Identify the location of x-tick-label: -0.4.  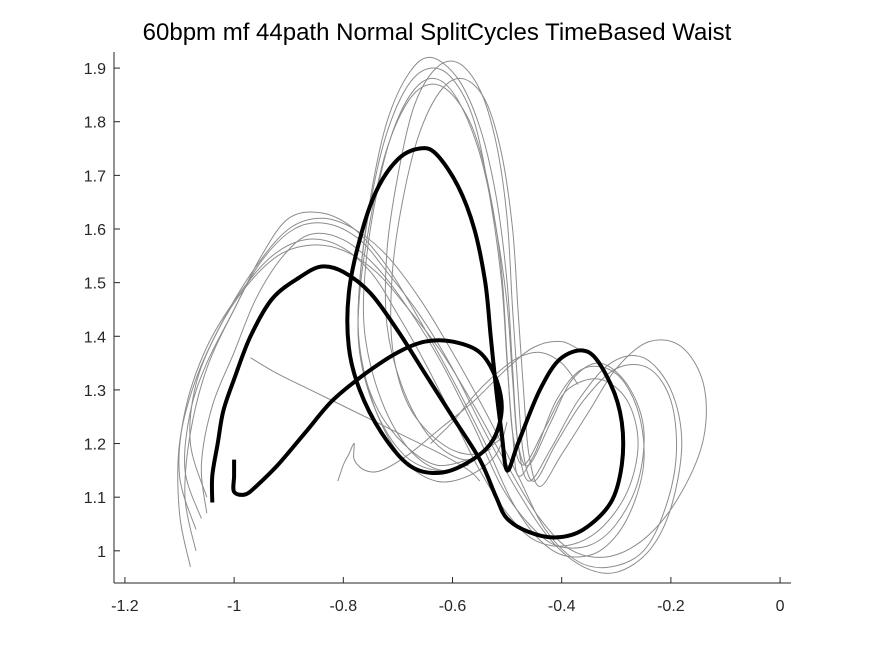
(562, 606).